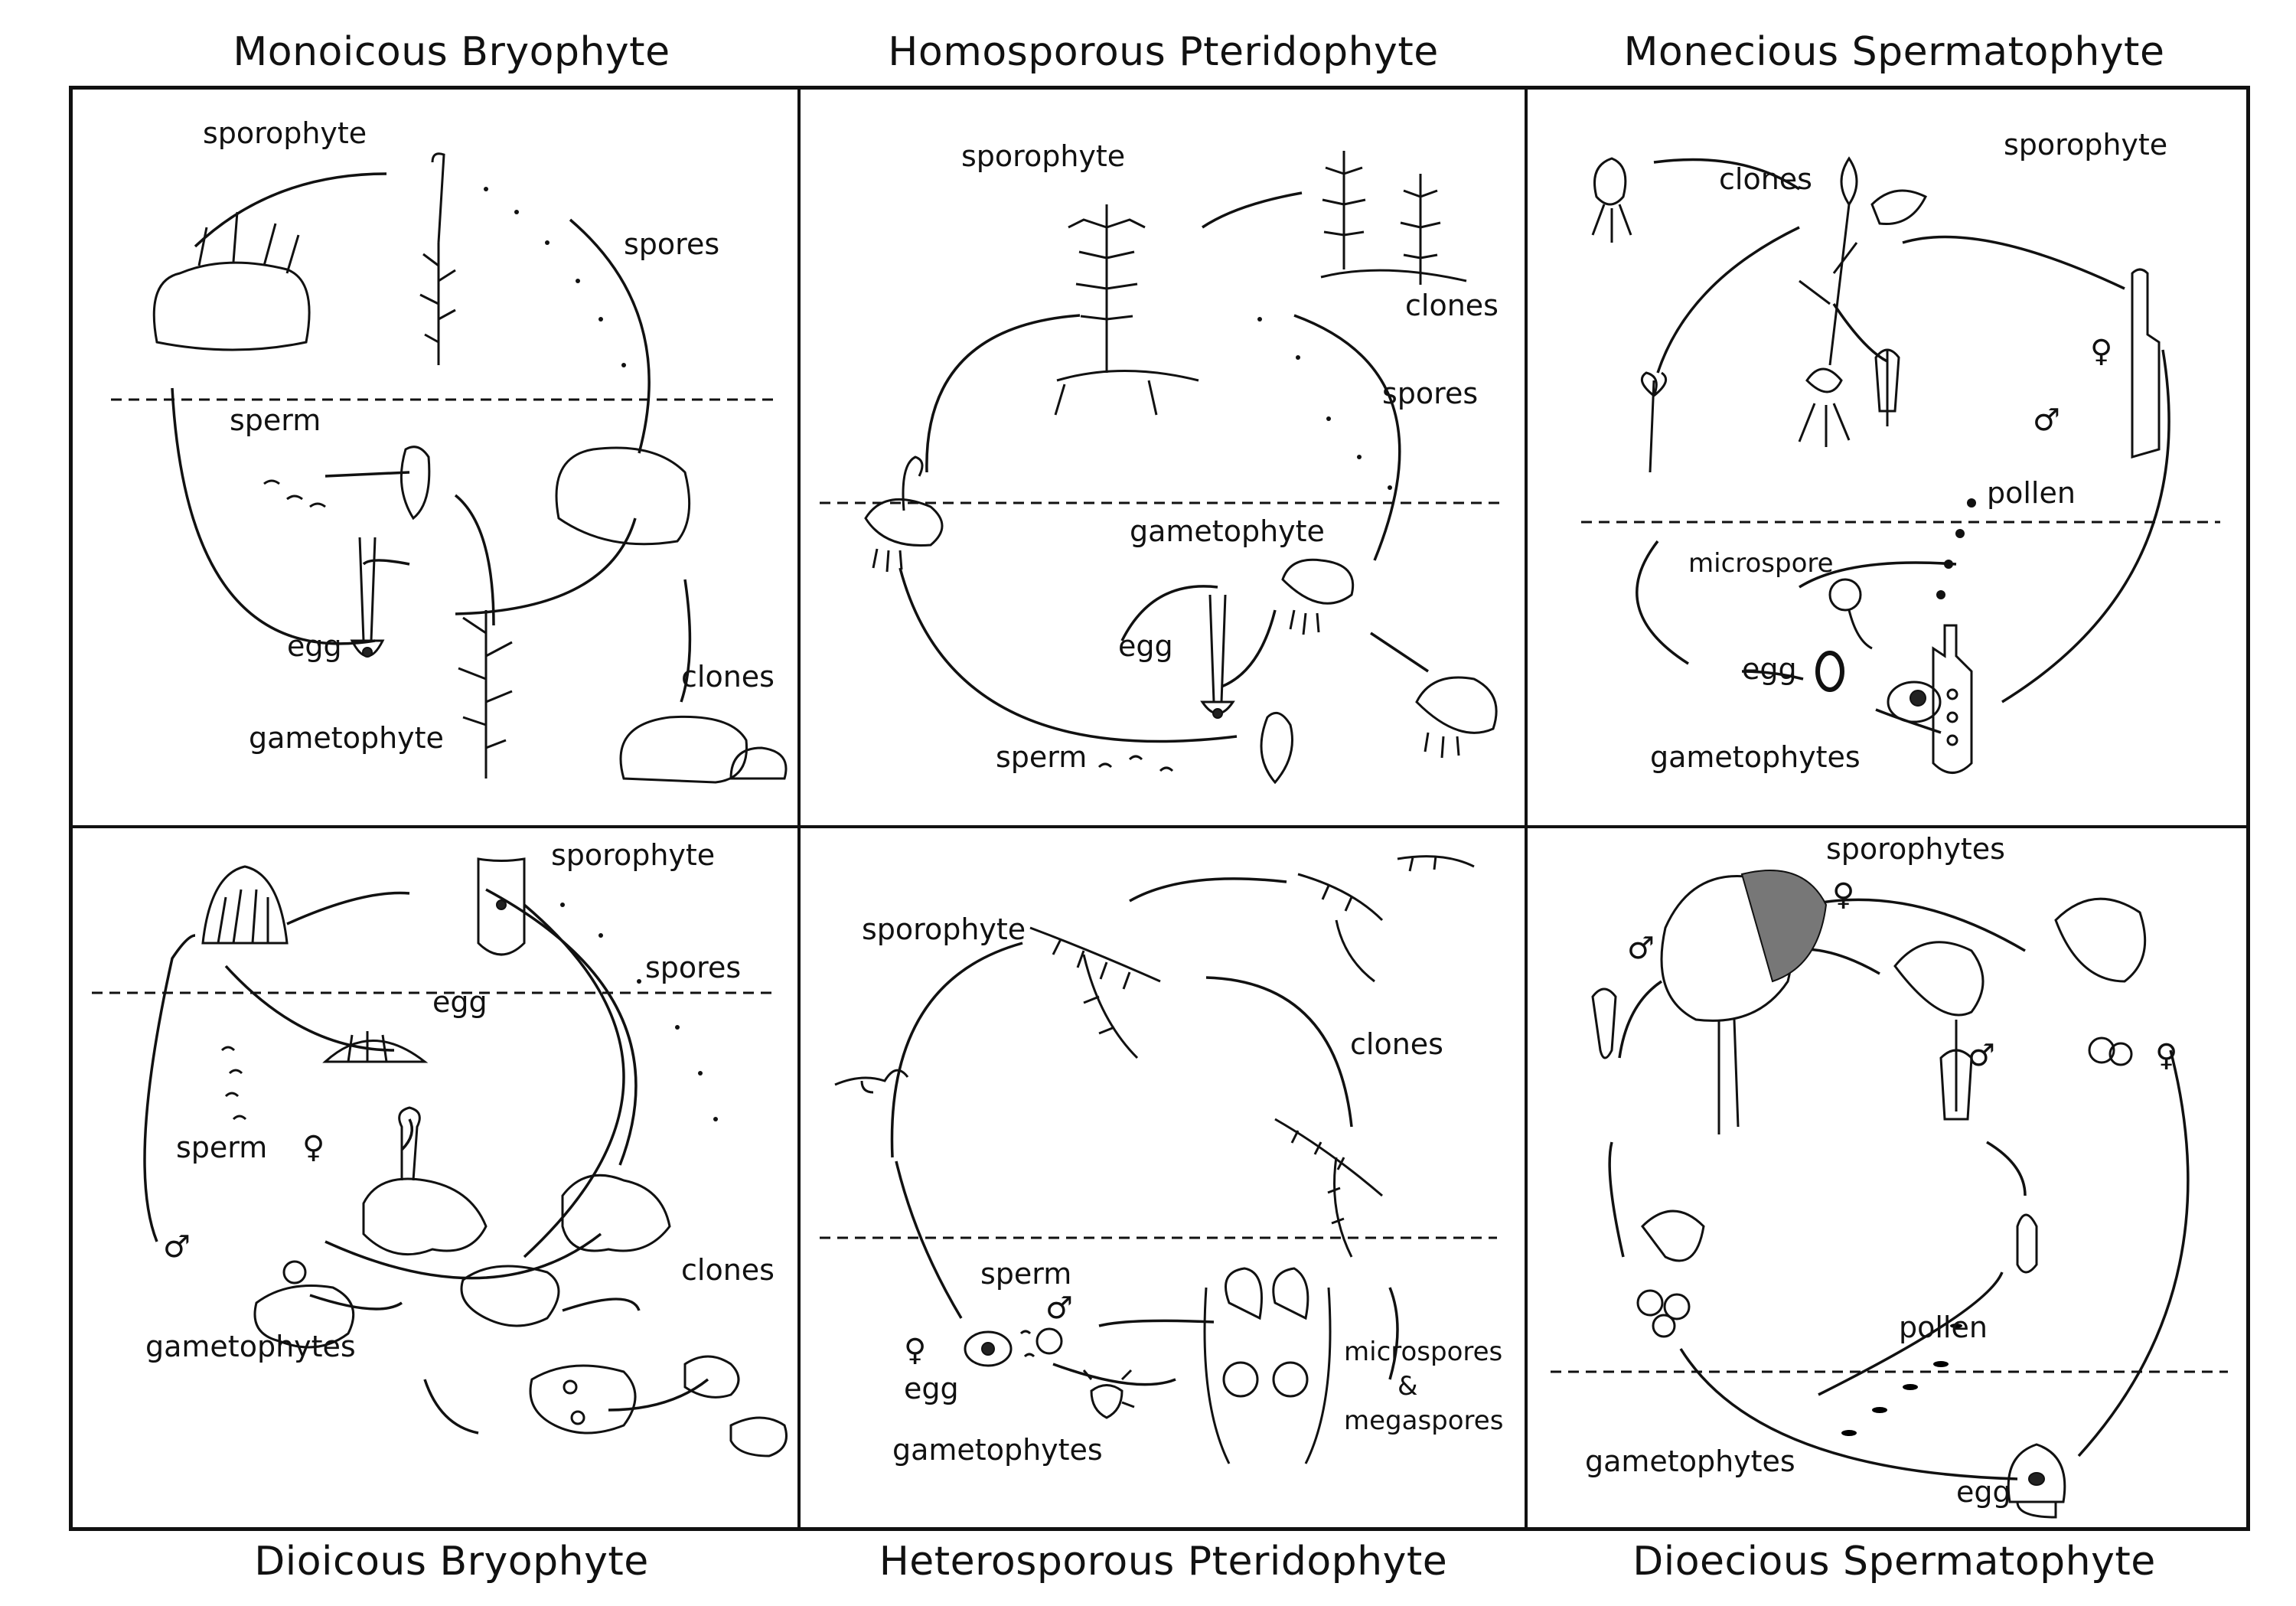  What do you see at coordinates (437, 258) in the screenshot?
I see `moss-sporophyte-plant-drawing` at bounding box center [437, 258].